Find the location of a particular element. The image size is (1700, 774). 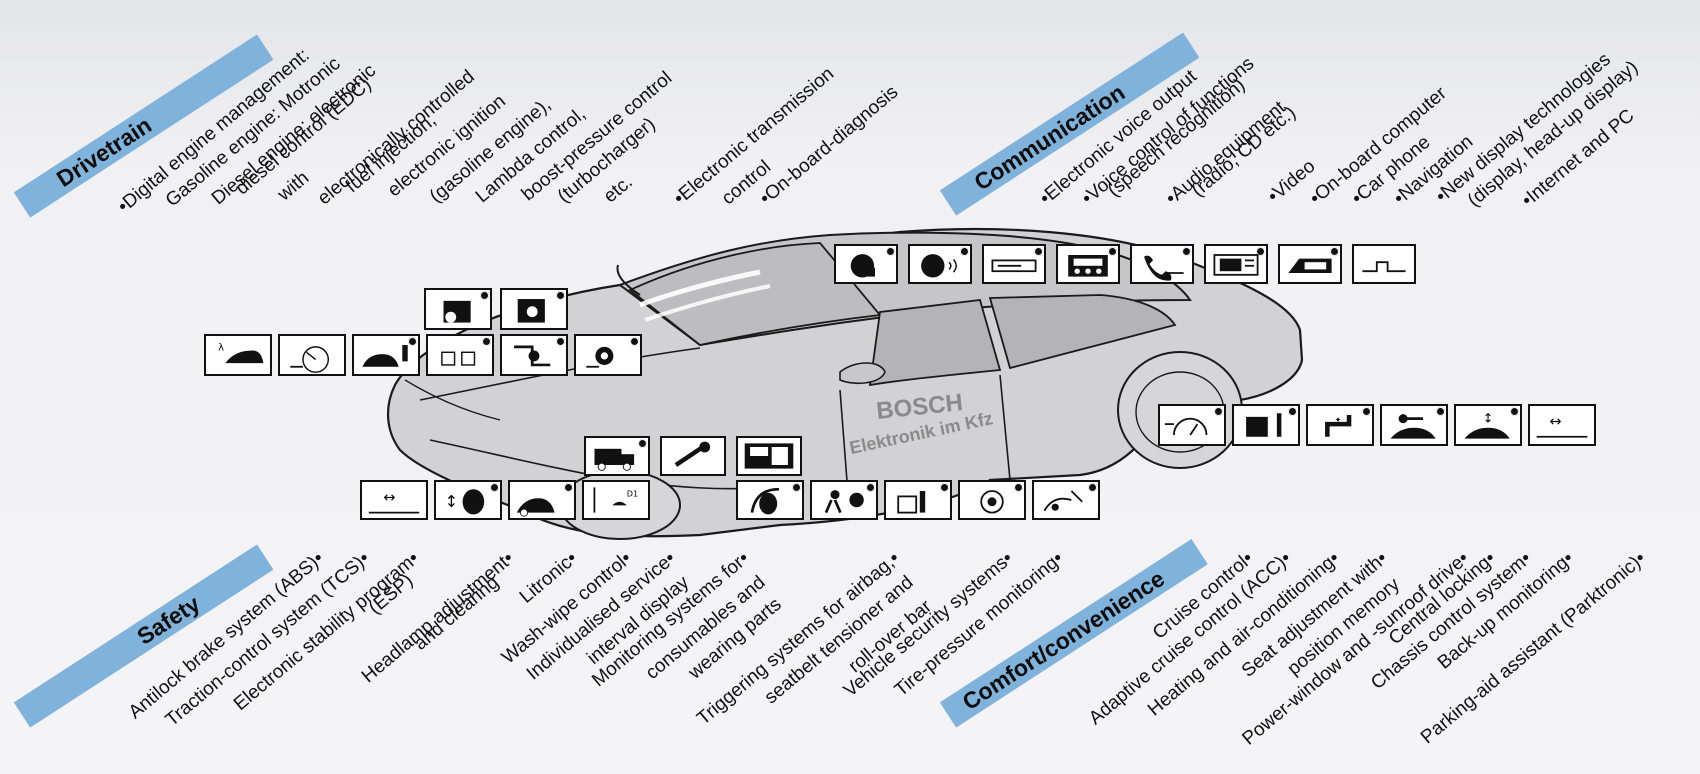

voice-control-icon is located at coordinates (940, 264).